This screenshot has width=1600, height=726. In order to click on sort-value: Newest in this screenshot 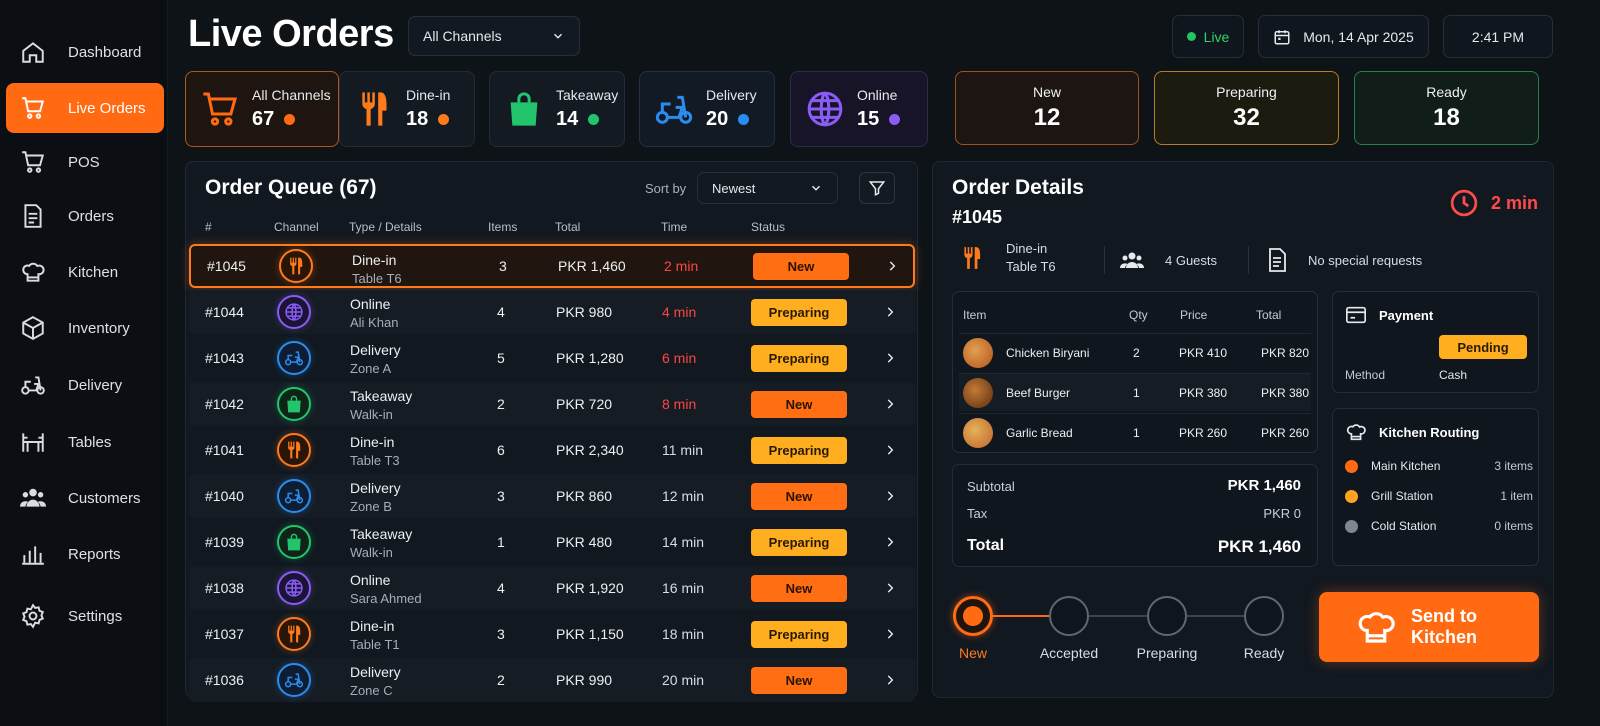, I will do `click(734, 188)`.